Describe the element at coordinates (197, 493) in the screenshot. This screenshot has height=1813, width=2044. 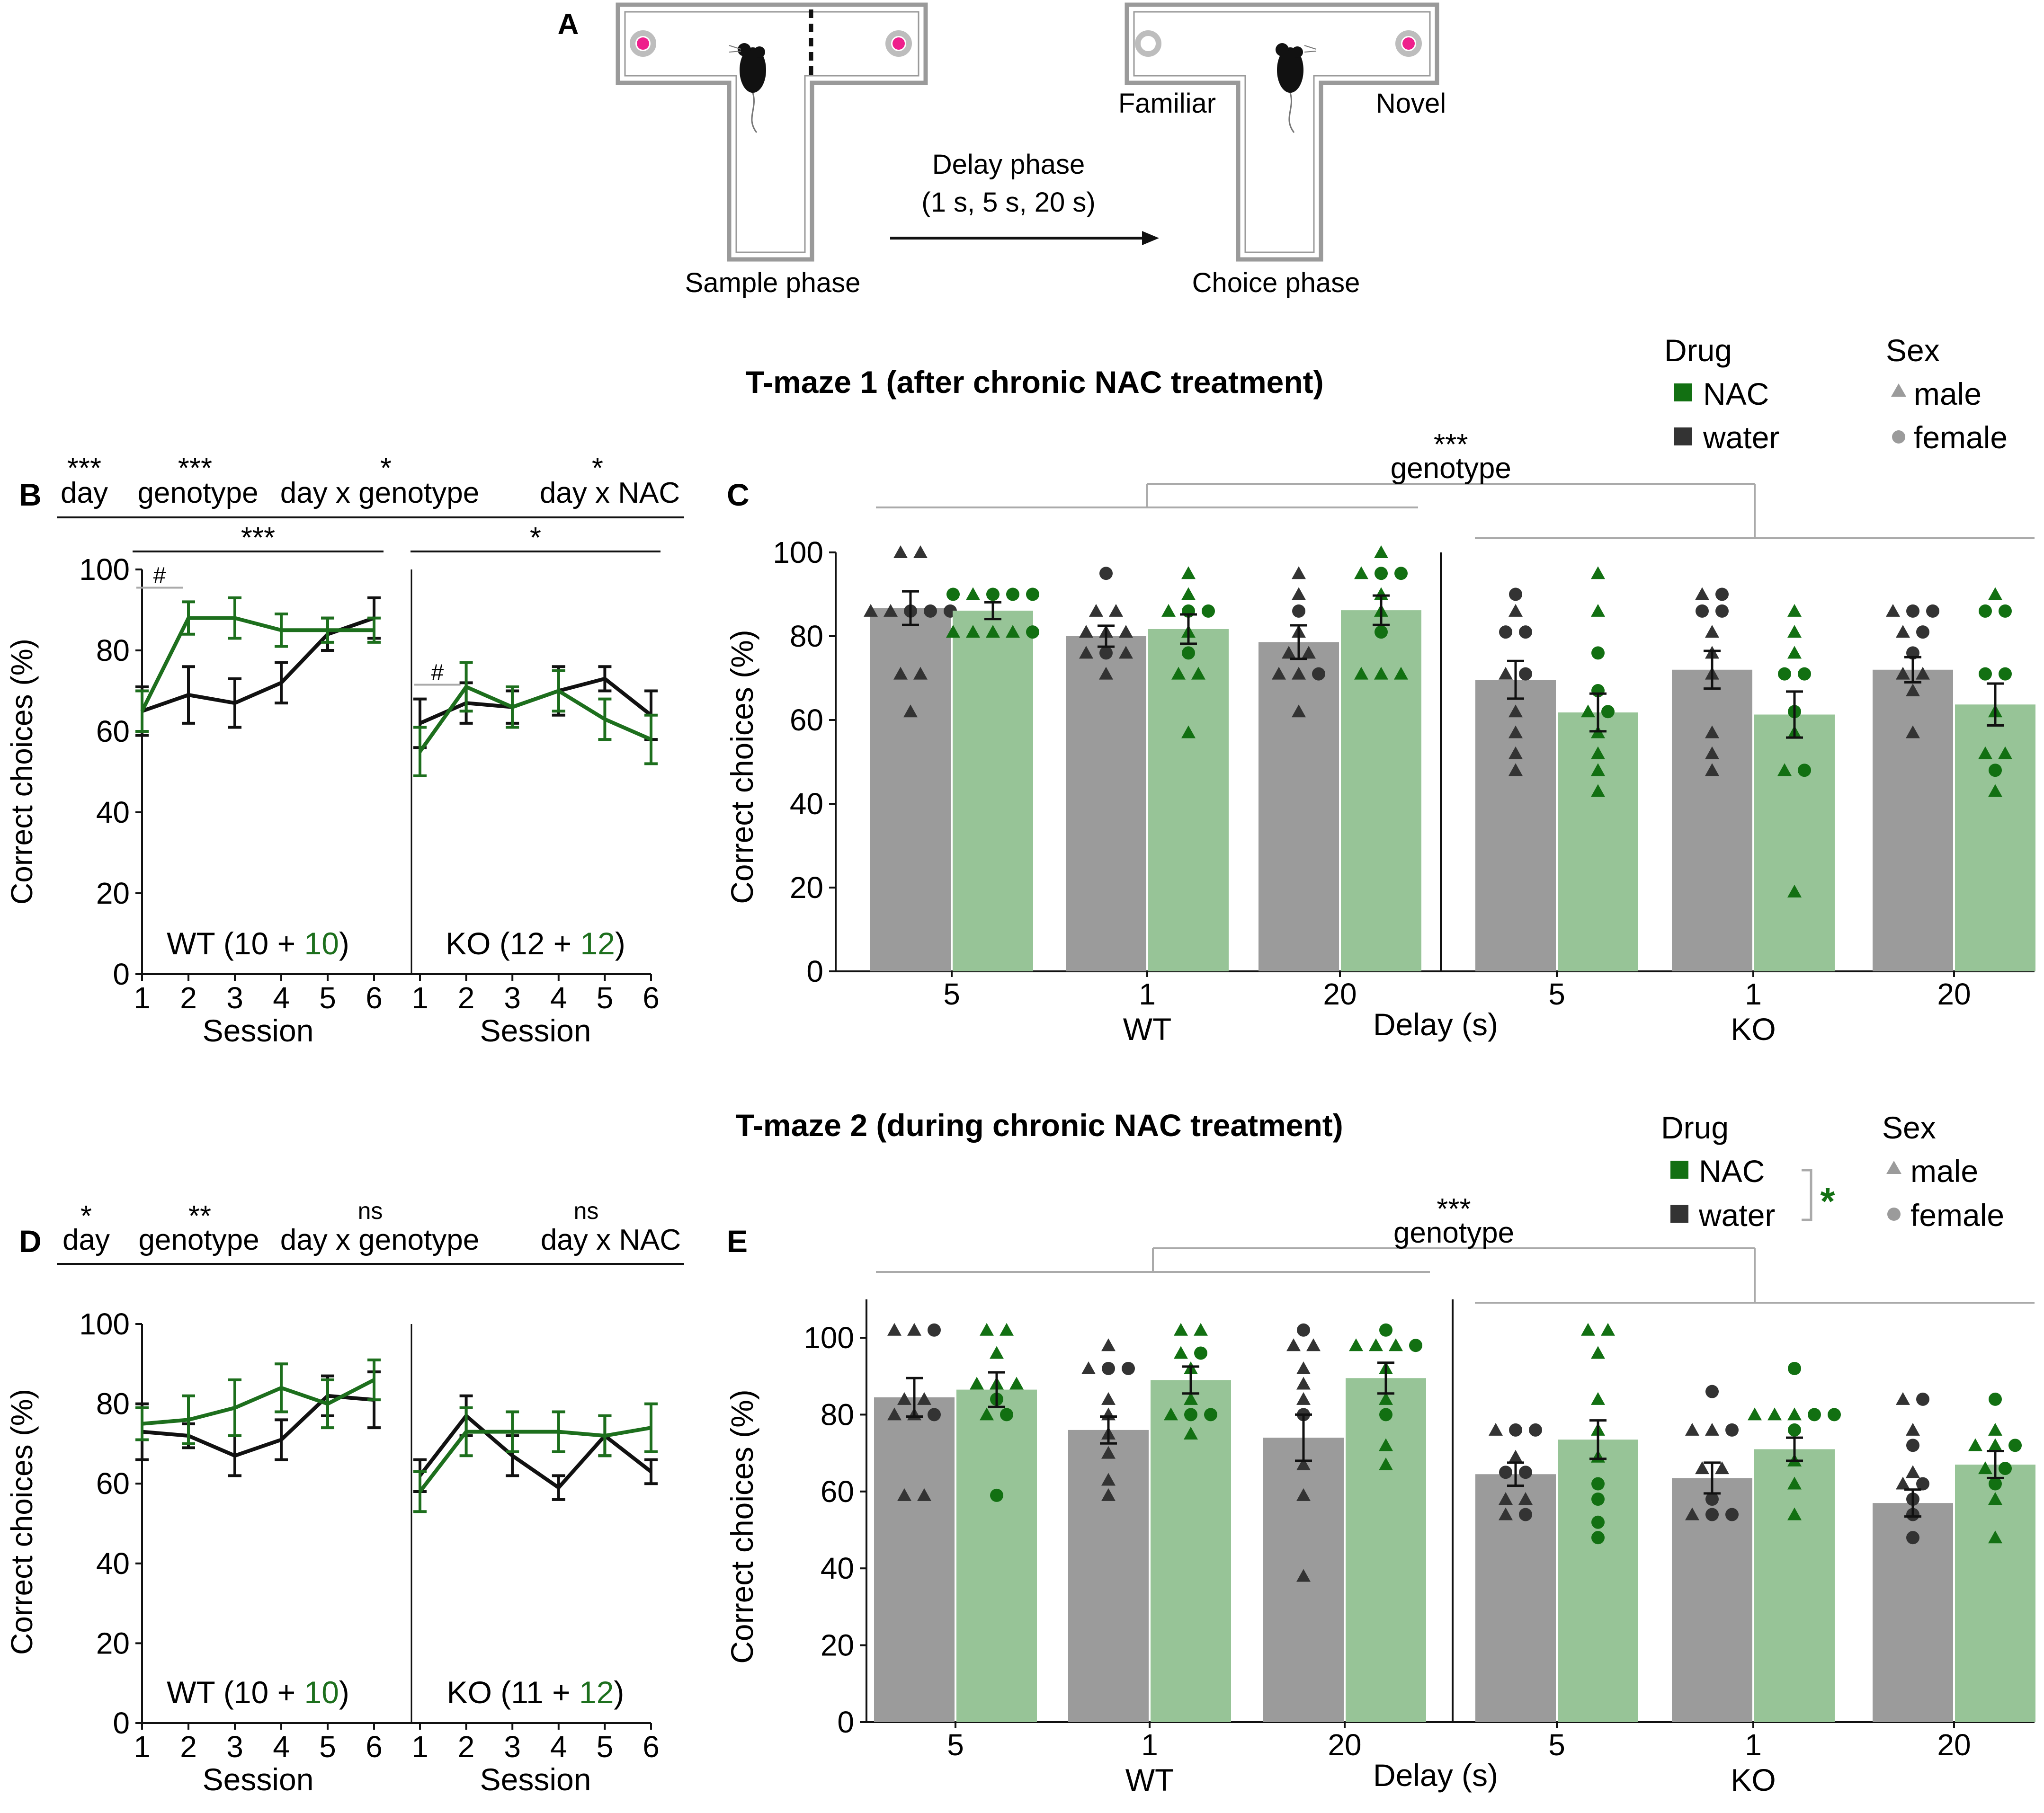
I see `b-stat-label-genotype: genotype` at that location.